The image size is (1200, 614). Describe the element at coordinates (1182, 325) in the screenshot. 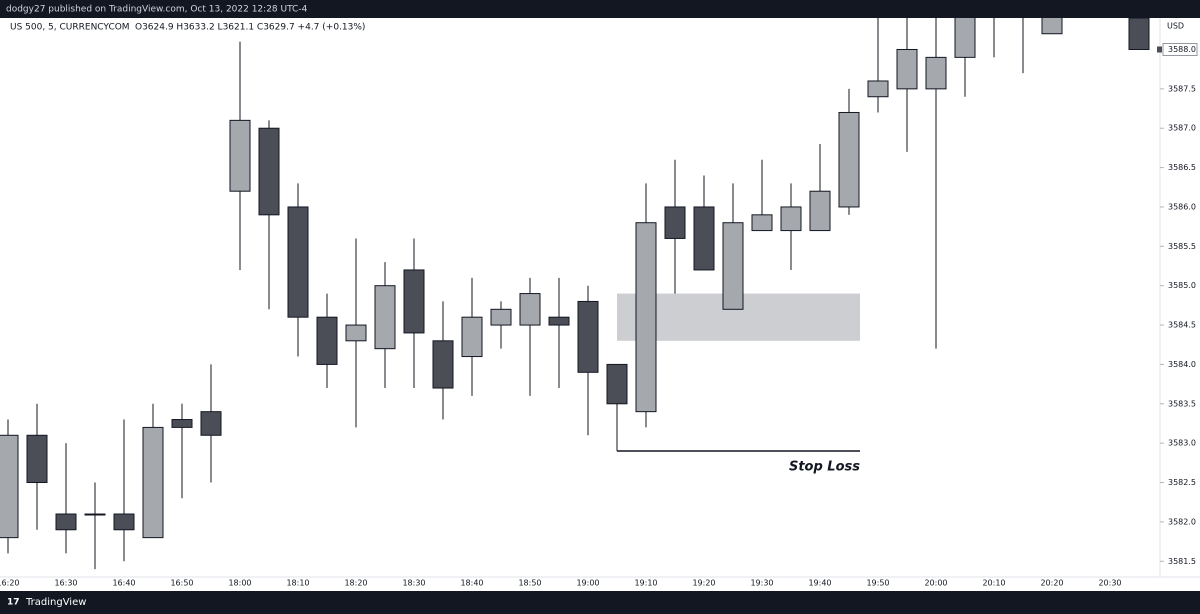

I see `y-tick-label: 3584.5` at that location.